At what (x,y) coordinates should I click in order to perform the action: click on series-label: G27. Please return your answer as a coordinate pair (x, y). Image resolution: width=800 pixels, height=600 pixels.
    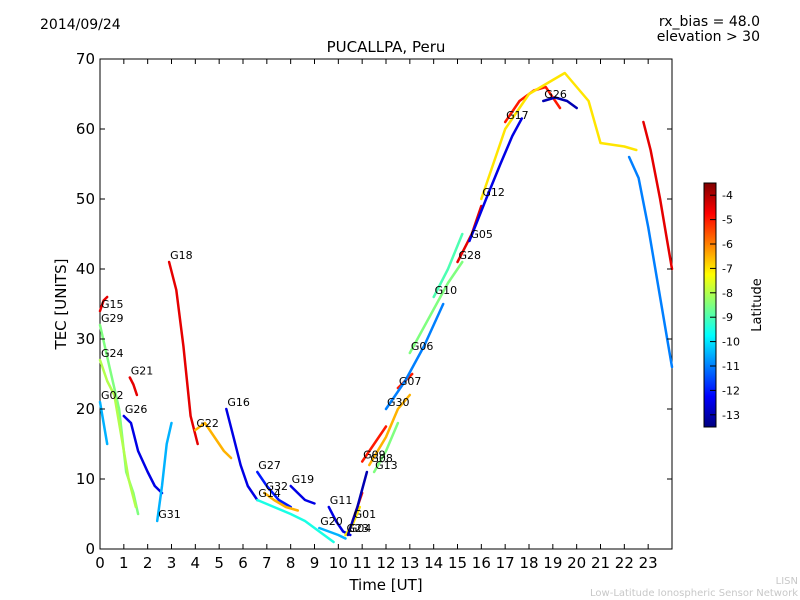
    Looking at the image, I should click on (269, 465).